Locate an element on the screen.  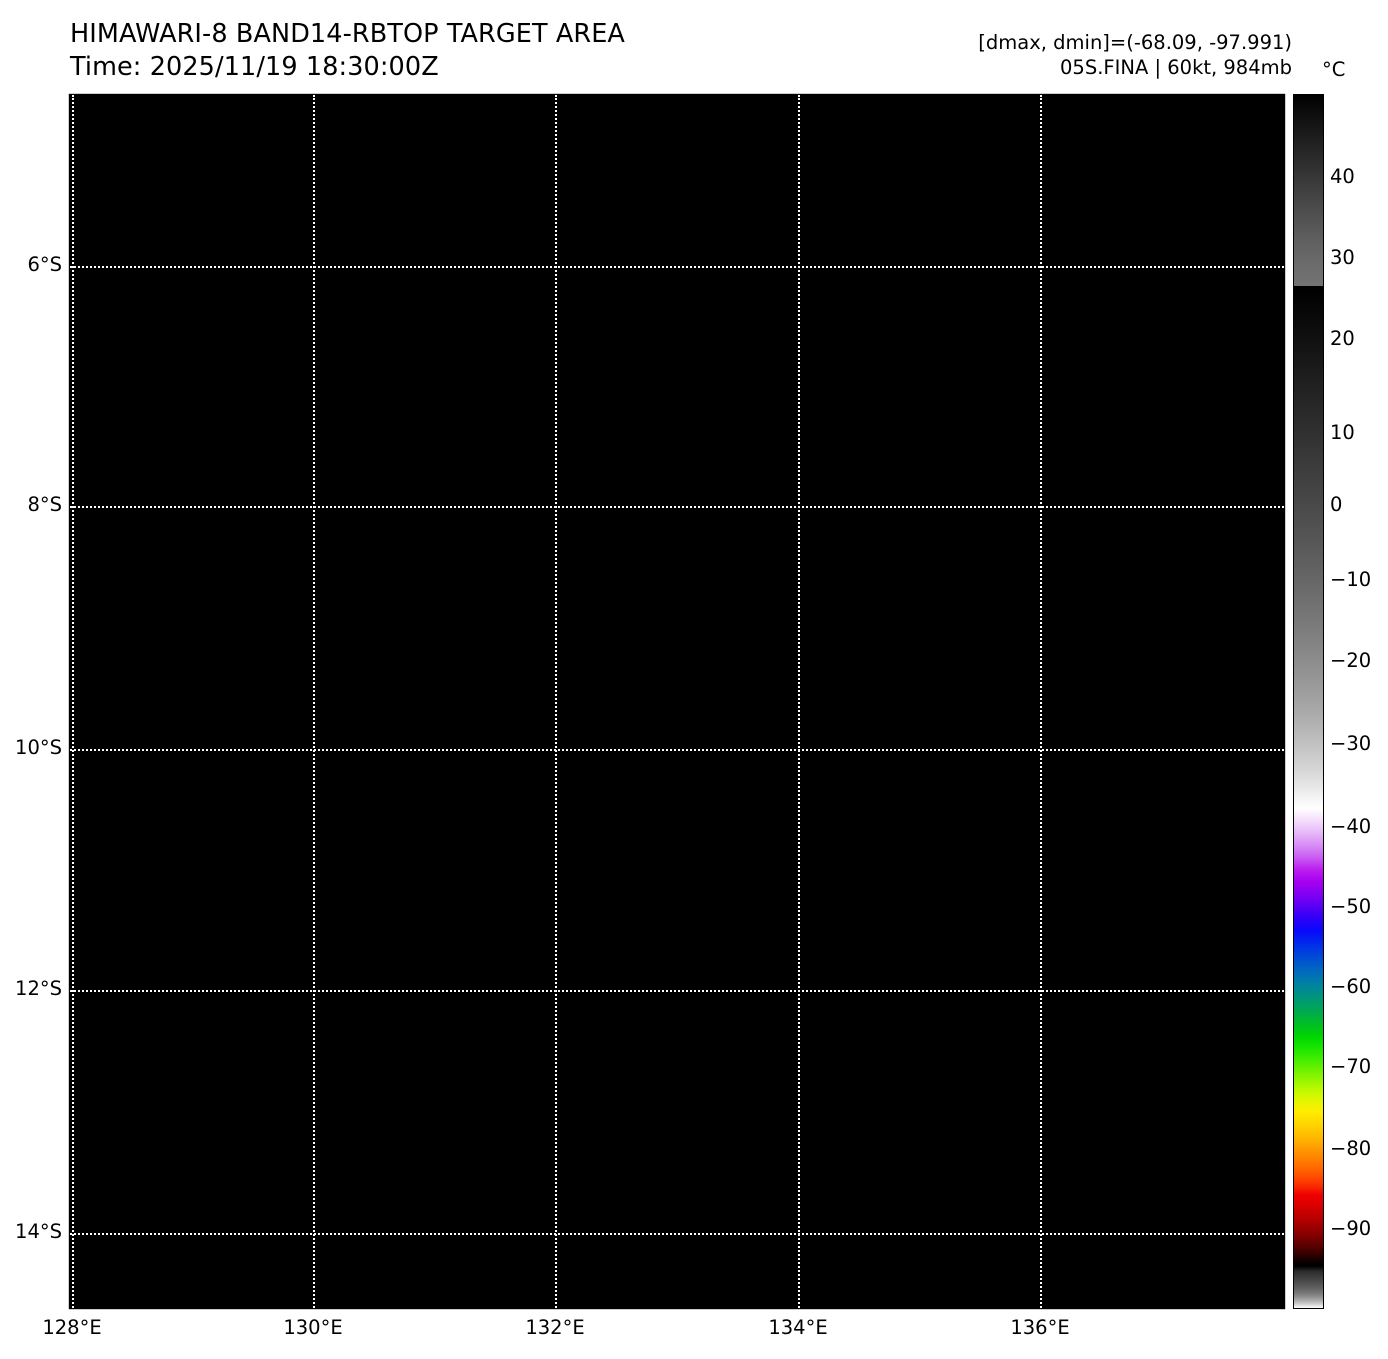
colorbar-upper-segment is located at coordinates (1308, 190).